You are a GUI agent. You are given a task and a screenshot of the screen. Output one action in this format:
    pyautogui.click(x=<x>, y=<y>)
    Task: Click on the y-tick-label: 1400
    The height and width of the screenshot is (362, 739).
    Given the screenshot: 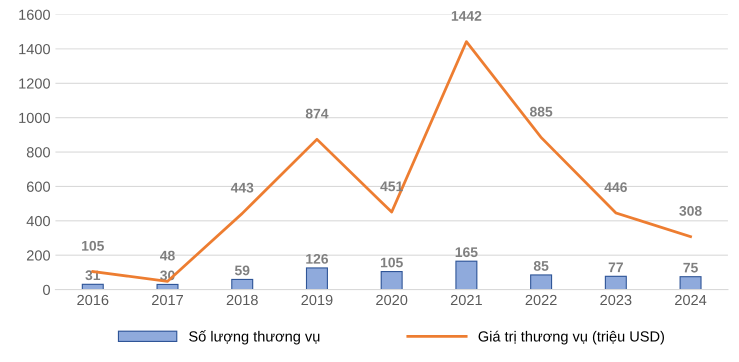 What is the action you would take?
    pyautogui.click(x=34, y=49)
    